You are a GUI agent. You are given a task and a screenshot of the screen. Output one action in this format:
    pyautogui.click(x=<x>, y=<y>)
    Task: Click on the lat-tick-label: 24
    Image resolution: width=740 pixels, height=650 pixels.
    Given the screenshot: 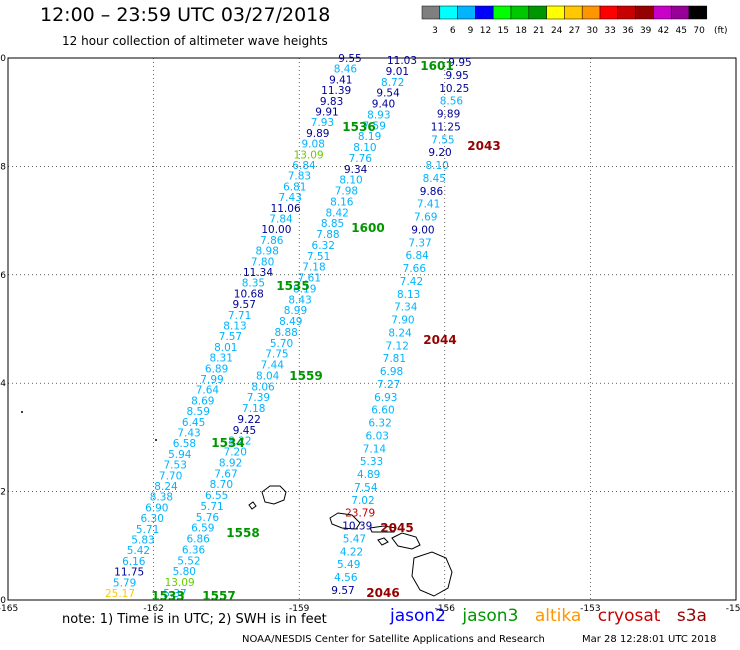 What is the action you would take?
    pyautogui.click(x=3, y=384)
    